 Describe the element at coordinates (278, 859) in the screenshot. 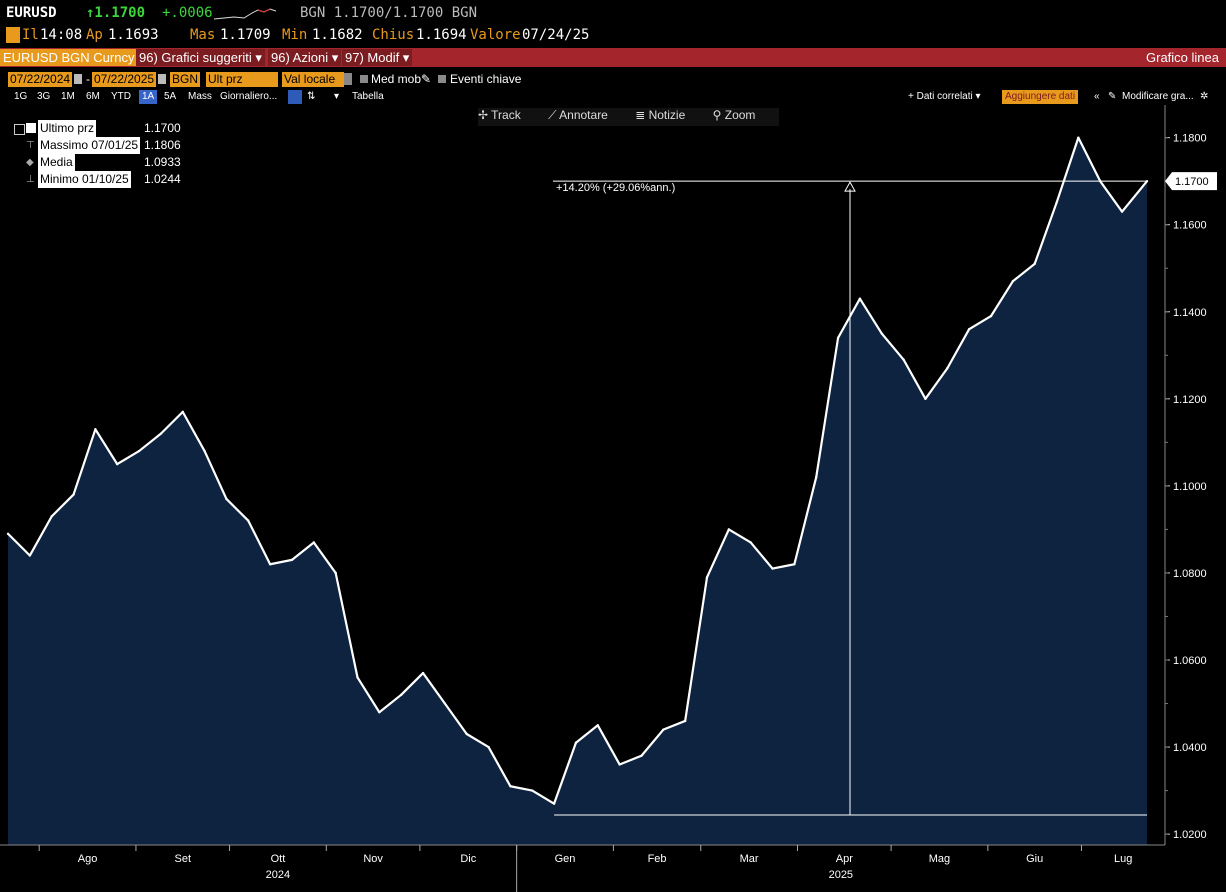

I see `x-tick-label: Ott` at that location.